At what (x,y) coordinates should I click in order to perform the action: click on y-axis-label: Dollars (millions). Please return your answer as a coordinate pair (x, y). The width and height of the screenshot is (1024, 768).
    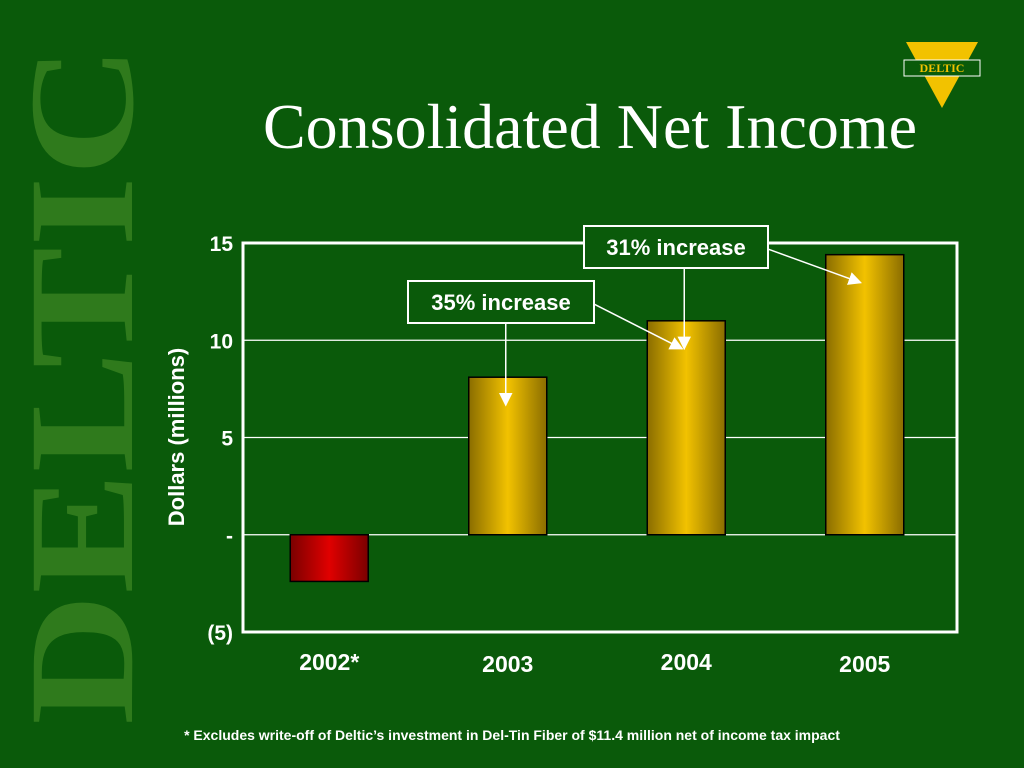
    Looking at the image, I should click on (176, 437).